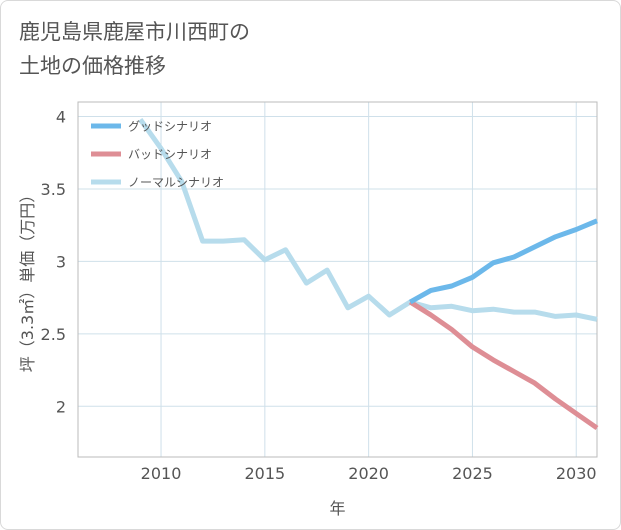 The image size is (621, 530). I want to click on y-tick-label: 3, so click(61, 261).